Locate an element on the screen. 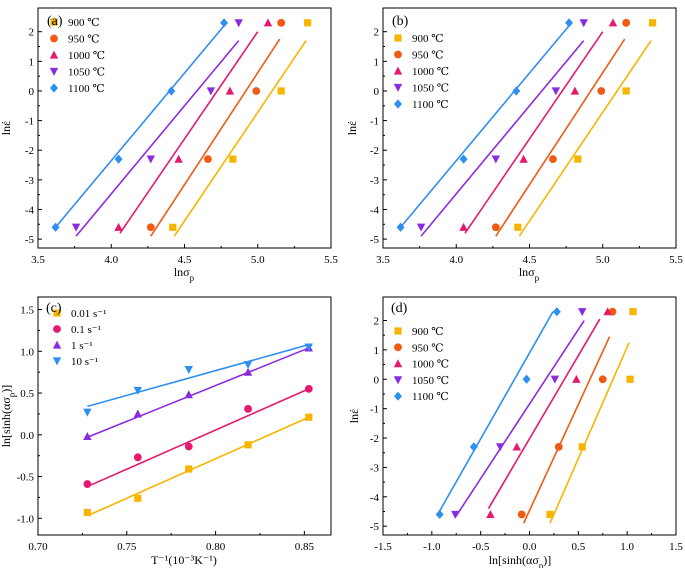 This screenshot has width=685, height=568. x-tick-label: 4.0 is located at coordinates (456, 260).